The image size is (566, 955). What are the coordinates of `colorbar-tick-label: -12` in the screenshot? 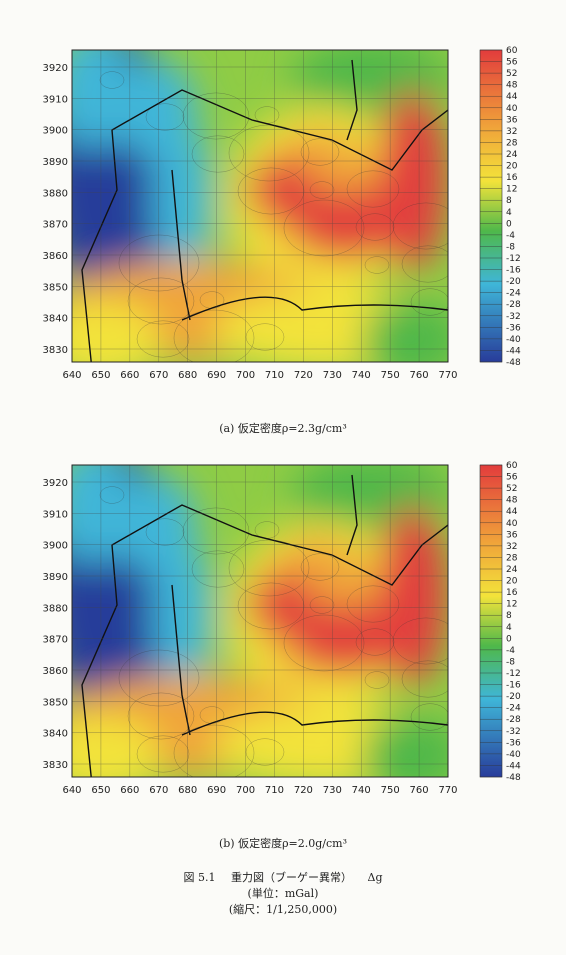 It's located at (513, 259).